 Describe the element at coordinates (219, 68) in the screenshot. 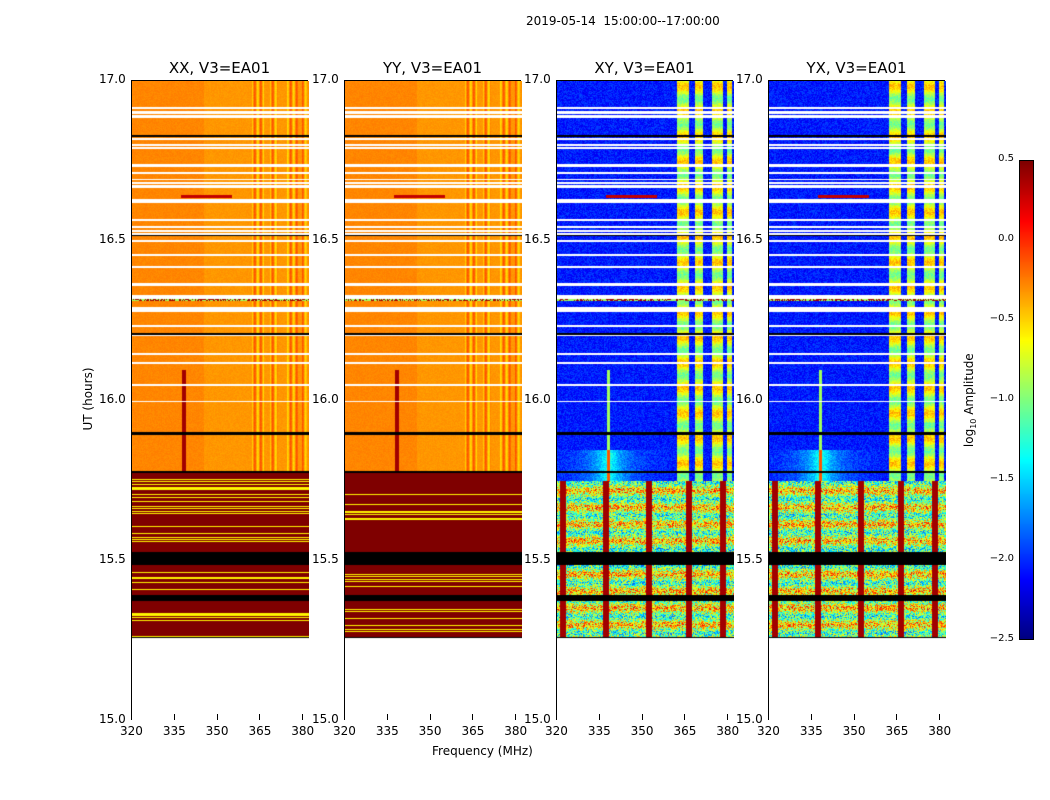

I see `panel-title: XX, V3=EA01` at that location.